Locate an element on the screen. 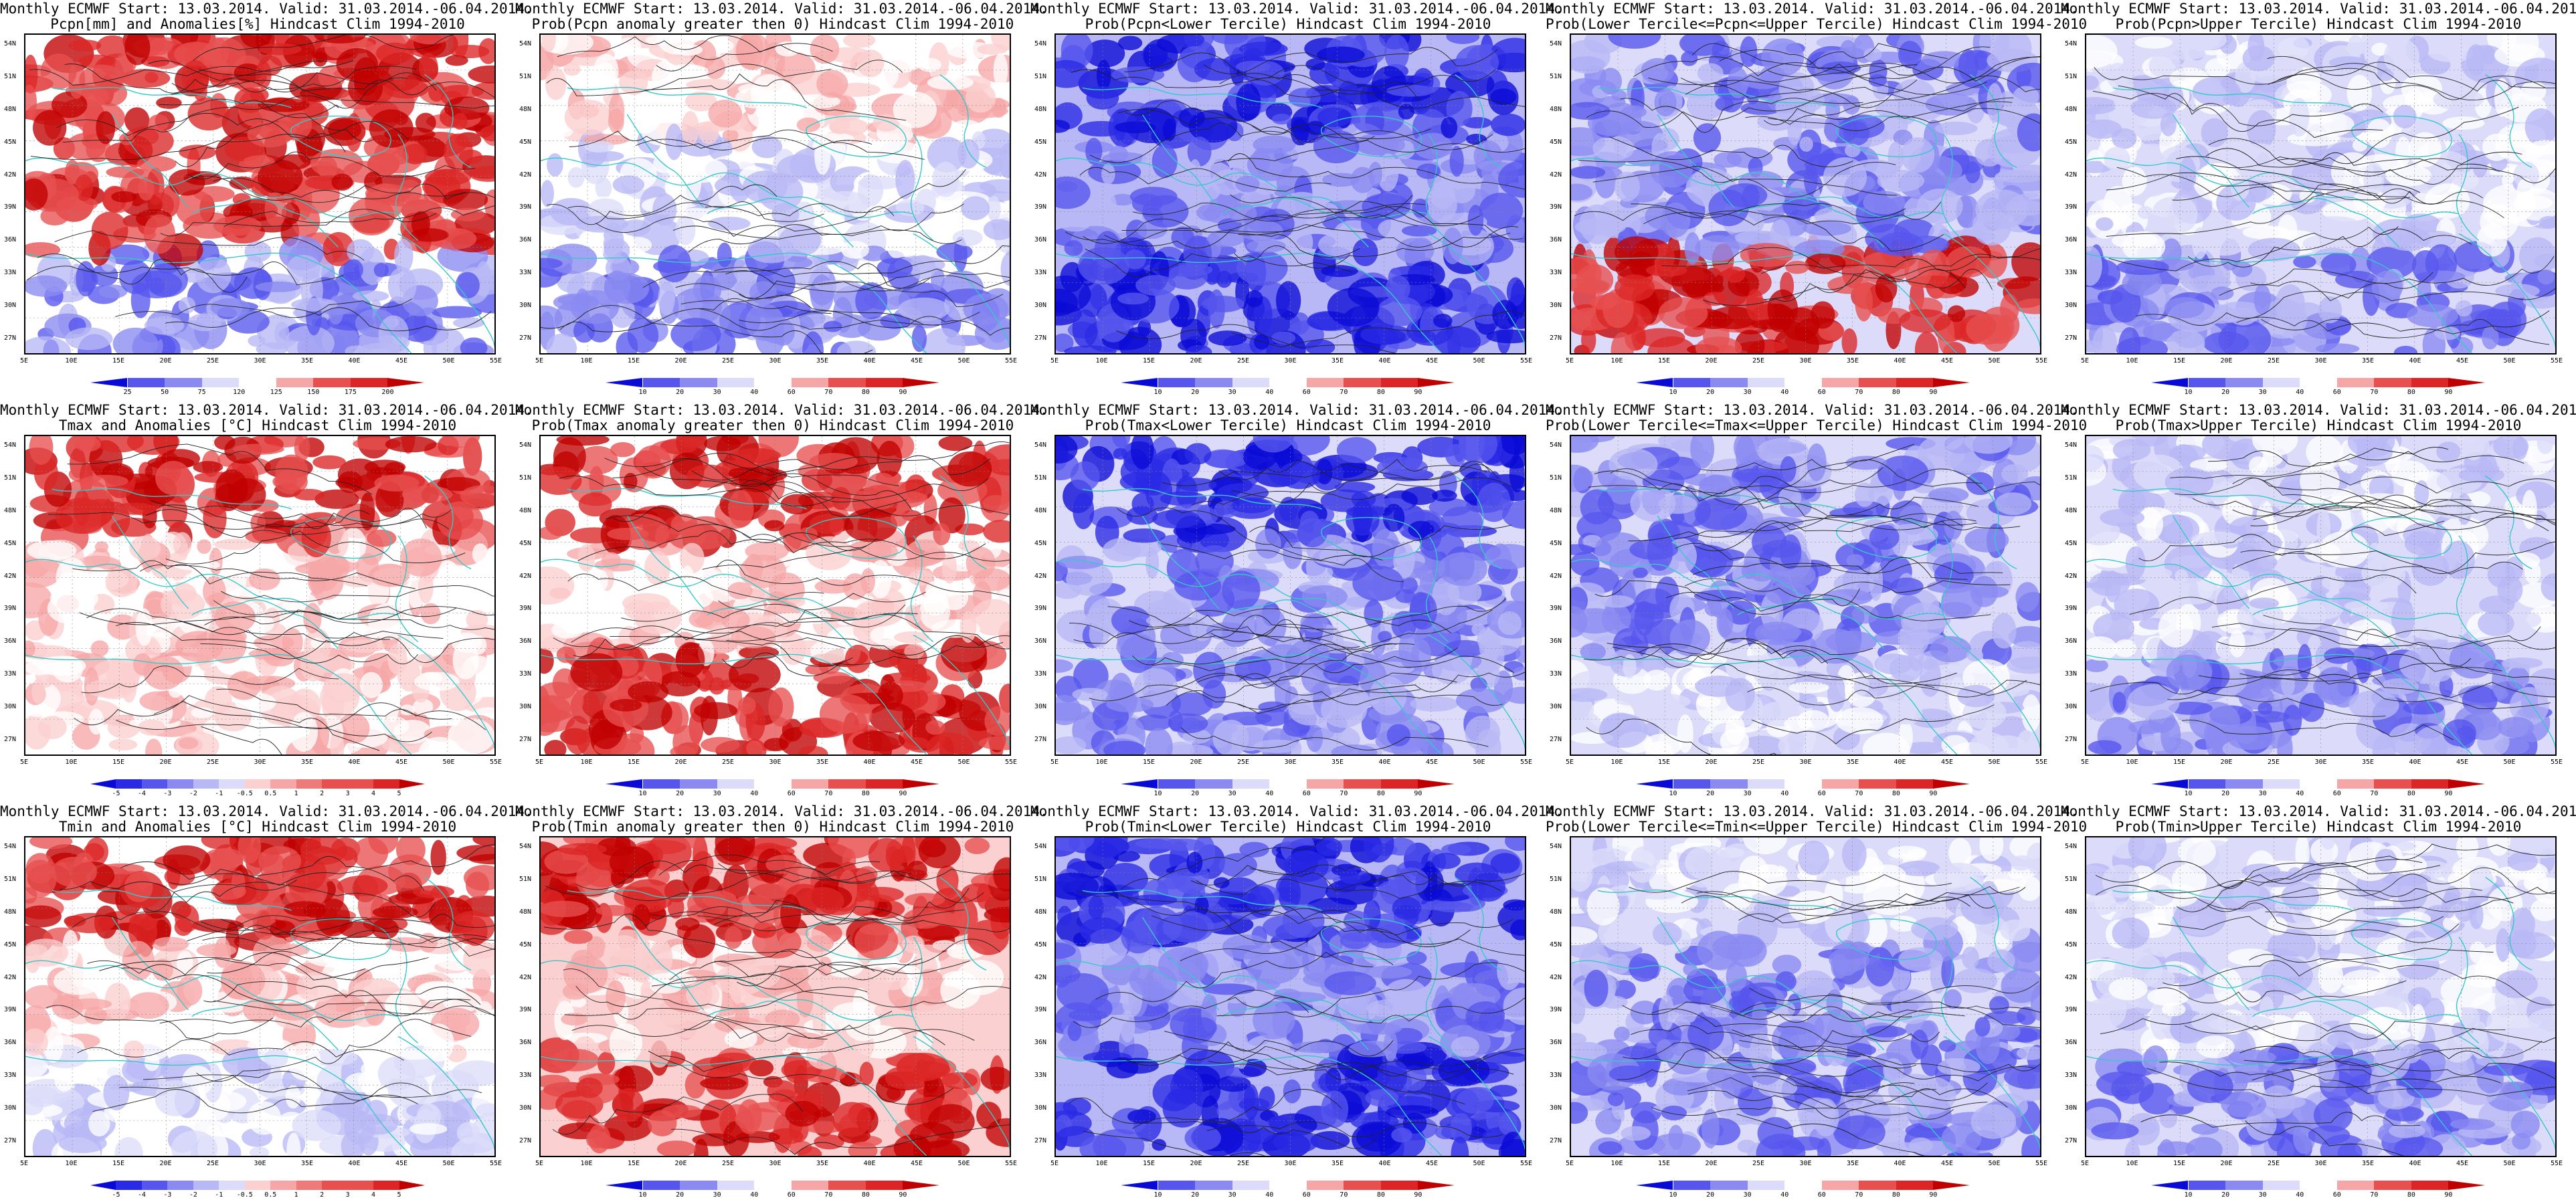 The image size is (2576, 1204). colorbar-tick-label: 20 is located at coordinates (680, 1195).